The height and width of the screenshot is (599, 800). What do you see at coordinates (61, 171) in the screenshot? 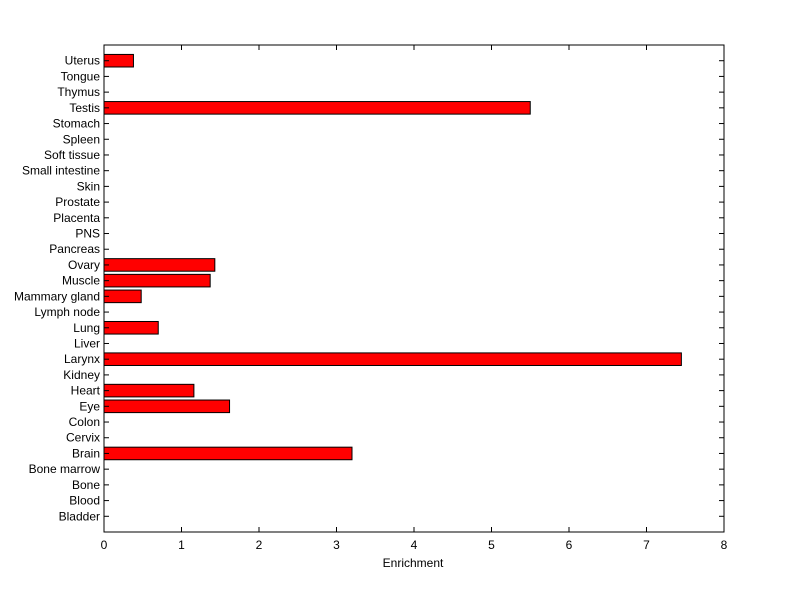
I see `y-tick-label: Small intestine` at bounding box center [61, 171].